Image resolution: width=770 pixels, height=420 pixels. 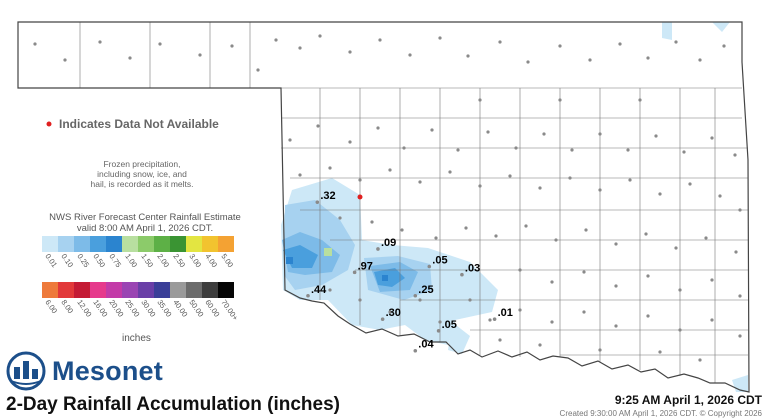 What do you see at coordinates (164, 308) in the screenshot?
I see `legend-tick-label: 35.00` at bounding box center [164, 308].